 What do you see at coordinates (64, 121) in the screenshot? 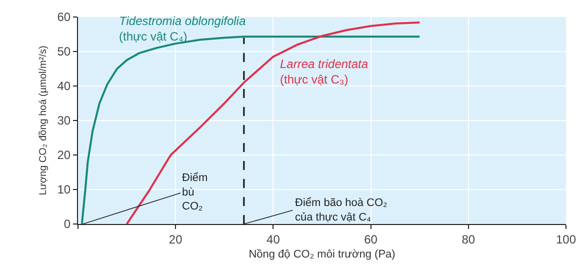
I see `y-tick-label: 30` at bounding box center [64, 121].